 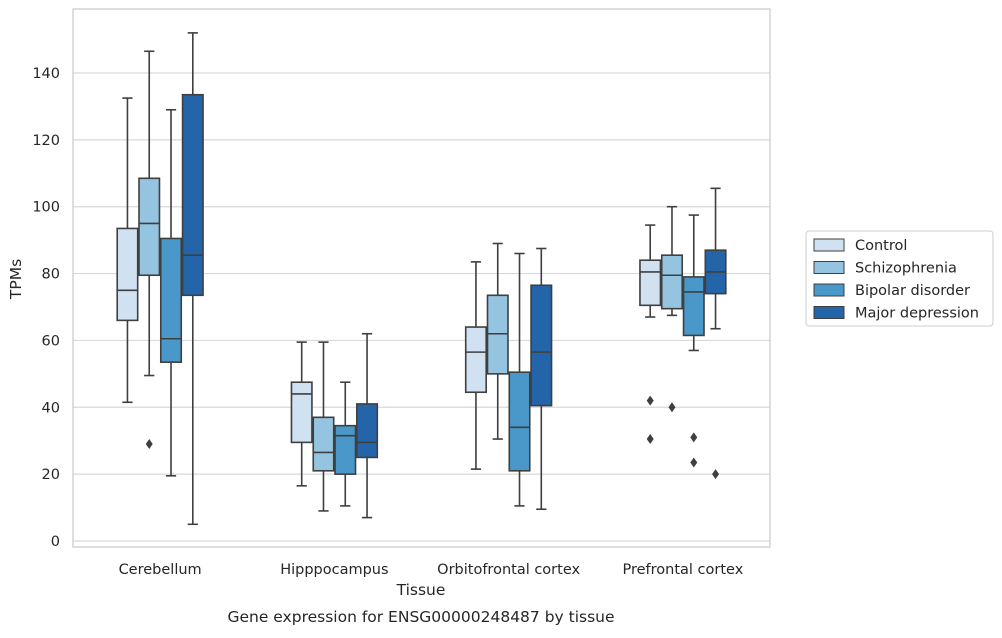 I want to click on legend-frame, so click(x=899, y=278).